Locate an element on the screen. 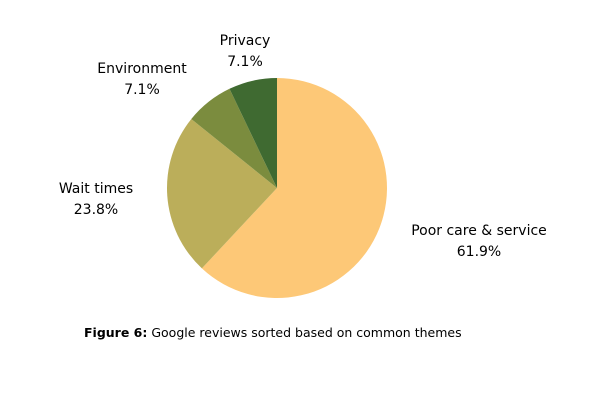 Image resolution: width=602 pixels, height=400 pixels. slice-value-poor-care-service: 61.9% is located at coordinates (479, 252).